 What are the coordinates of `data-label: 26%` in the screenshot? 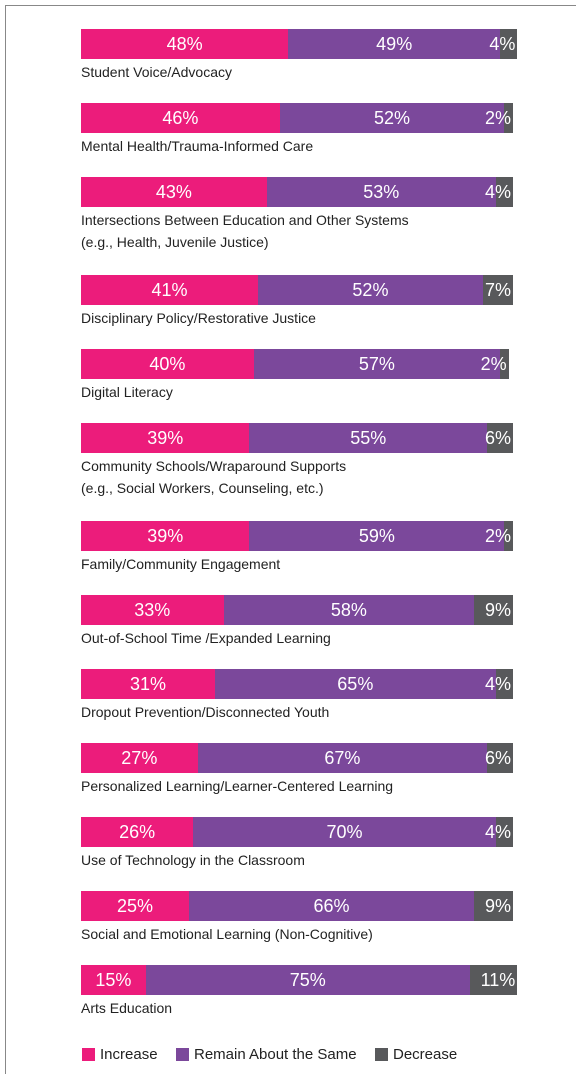 It's located at (137, 832).